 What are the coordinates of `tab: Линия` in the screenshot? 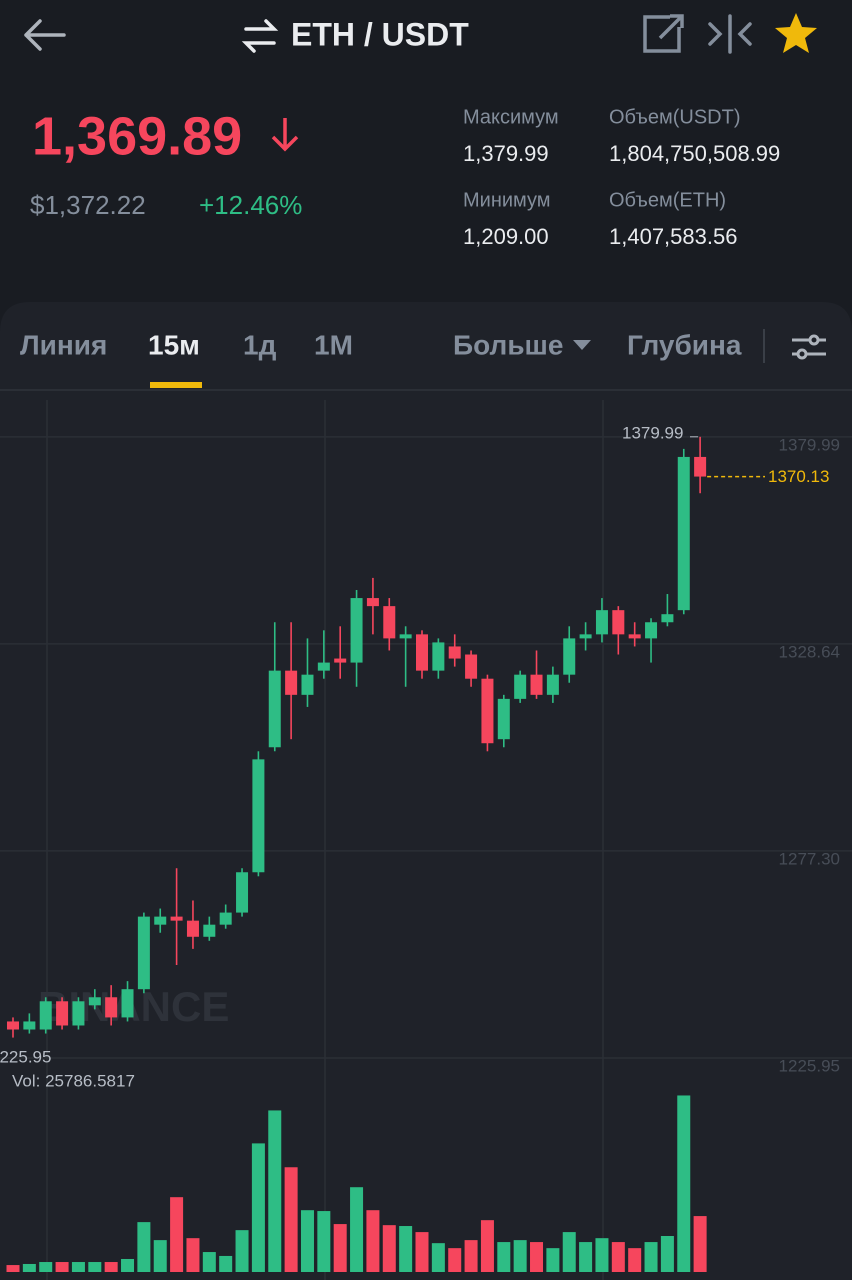 It's located at (63, 344).